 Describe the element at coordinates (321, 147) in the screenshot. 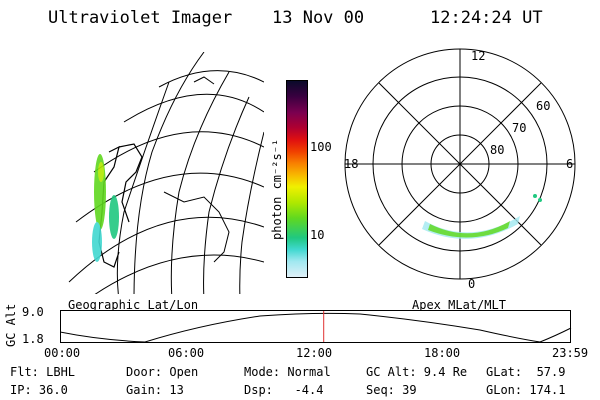

I see `colorbar-tick-100: 100` at that location.